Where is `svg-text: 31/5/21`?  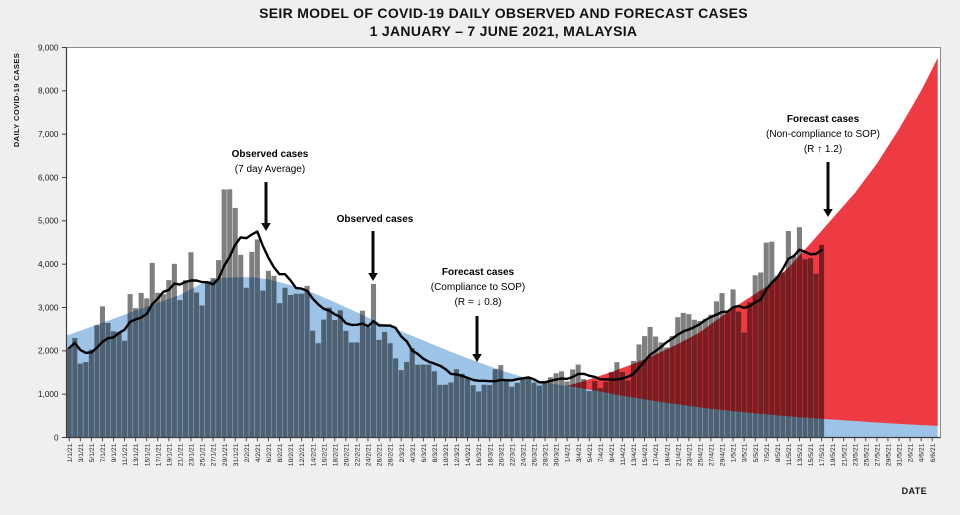
svg-text: 31/5/21 is located at coordinates (900, 454).